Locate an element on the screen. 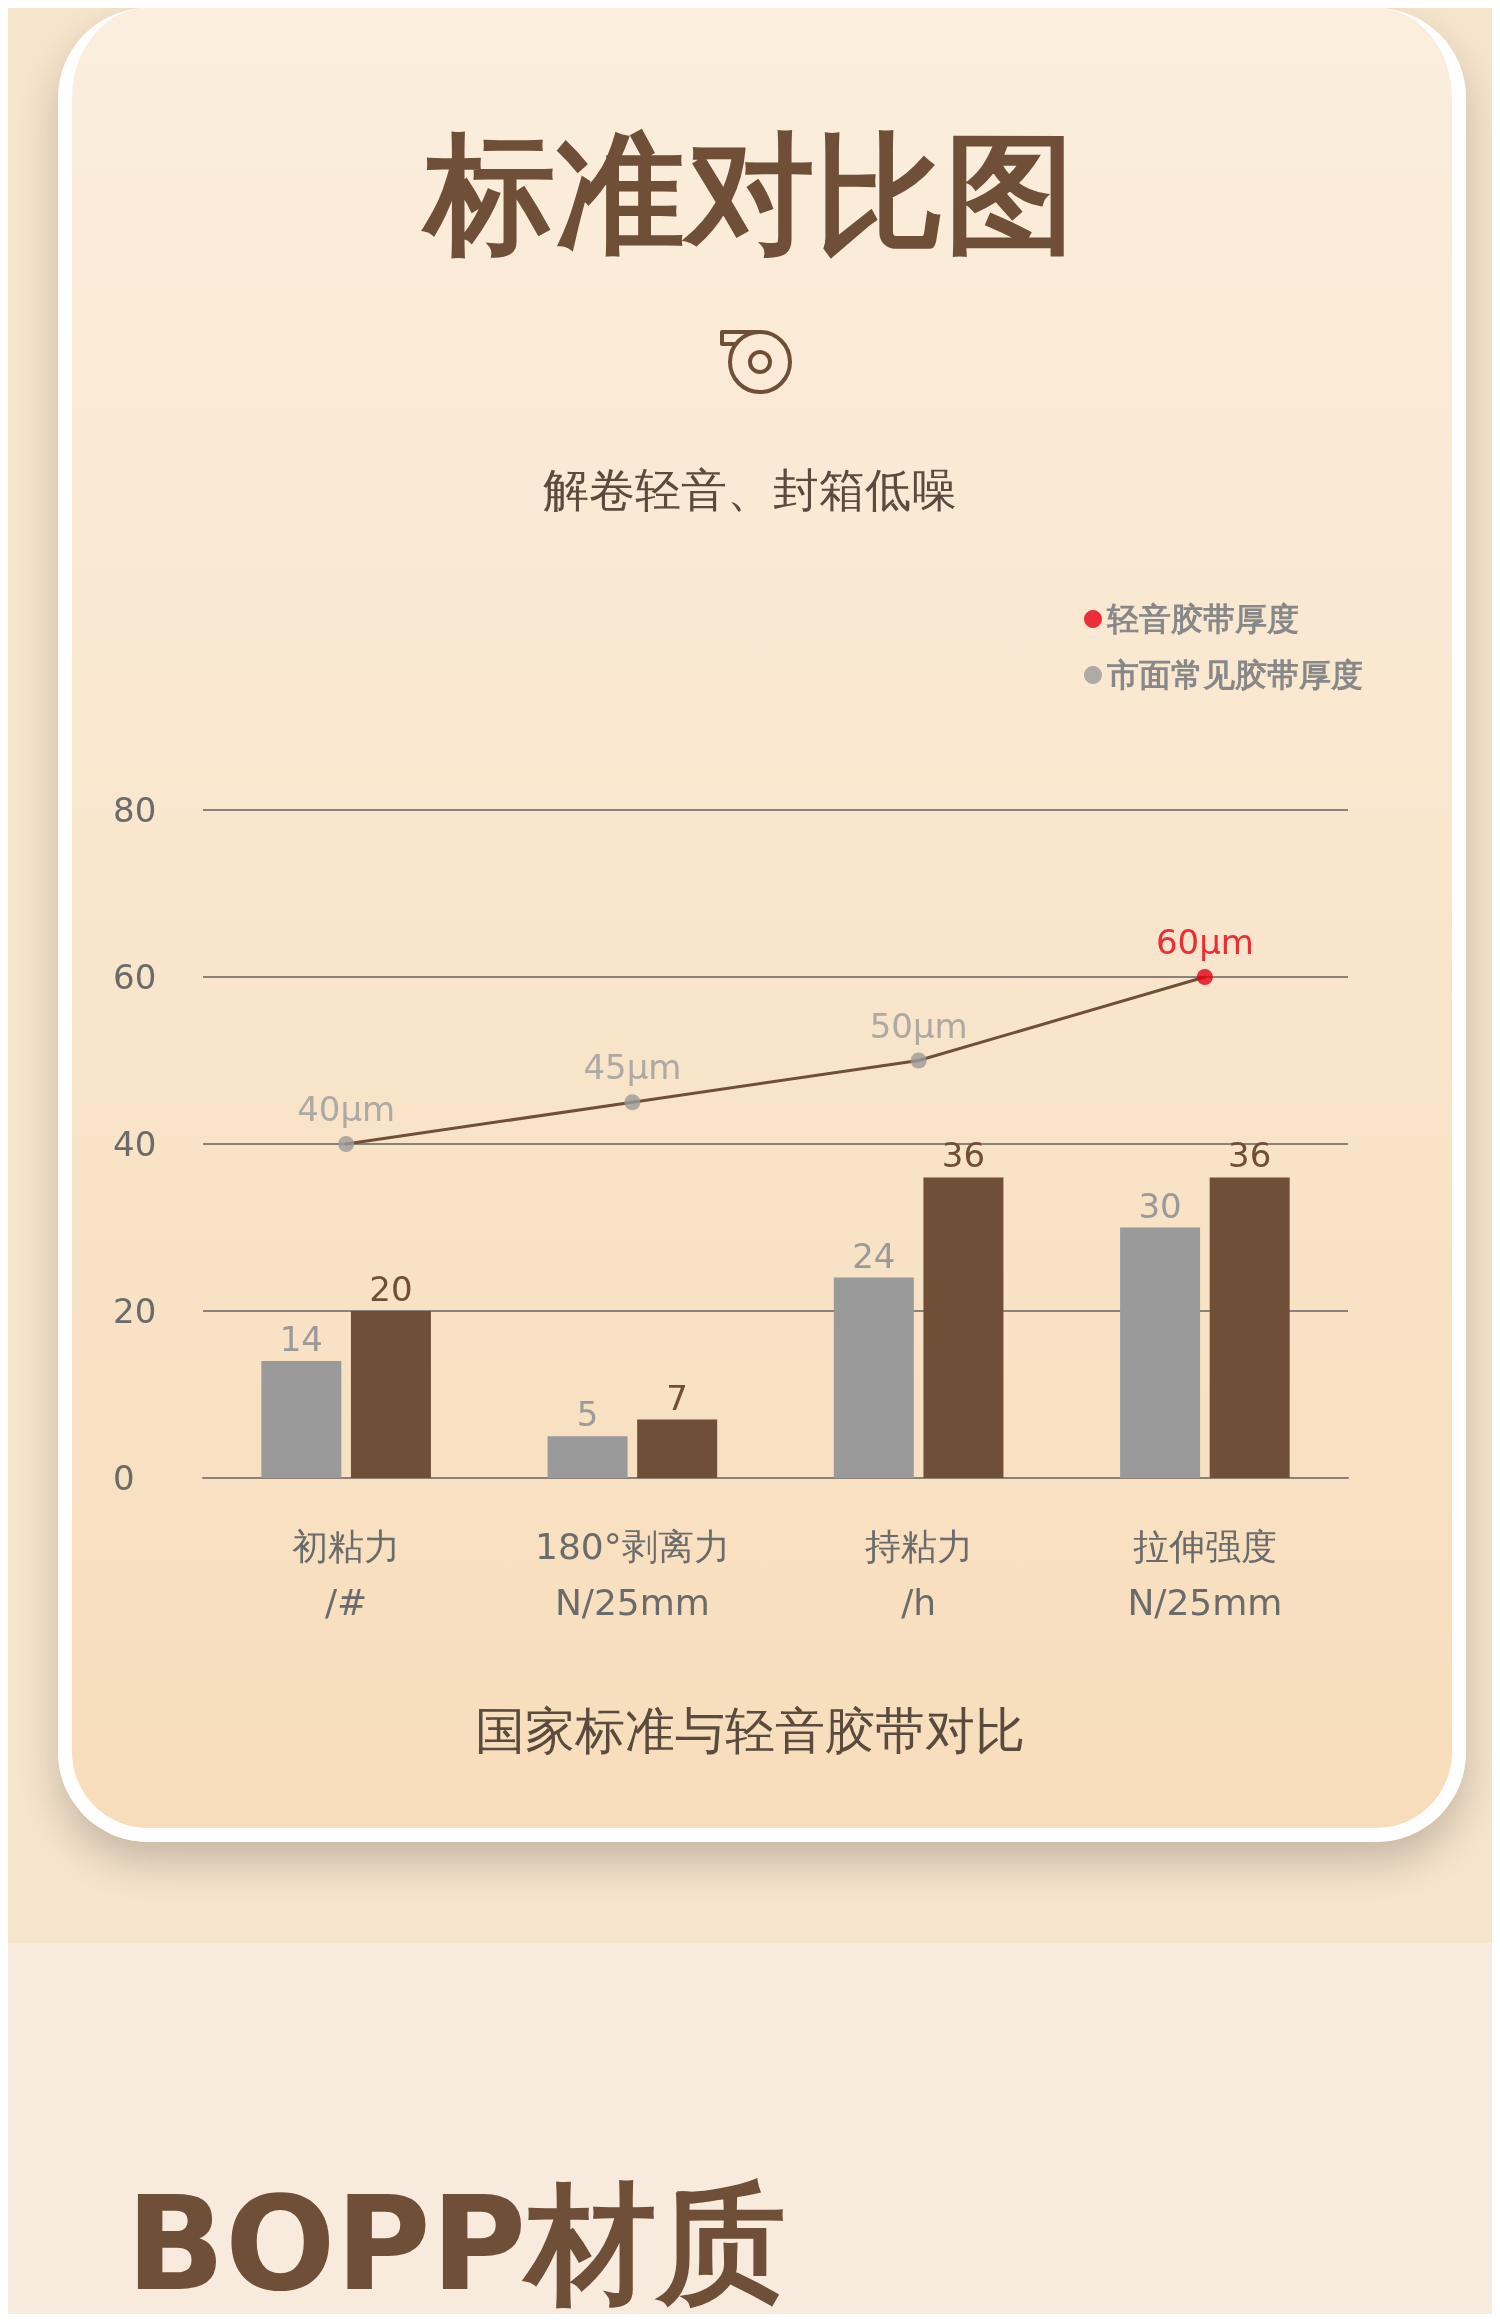 The image size is (1500, 2322). data-label: 60μm is located at coordinates (1204, 942).